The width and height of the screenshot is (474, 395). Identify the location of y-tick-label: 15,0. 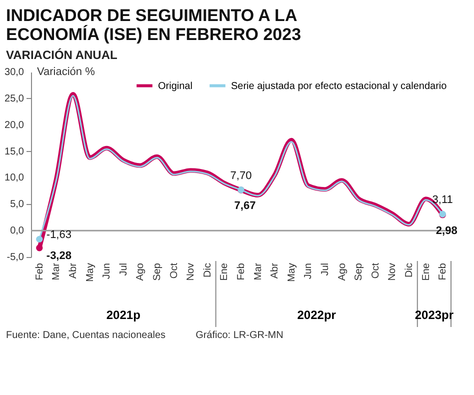
(14, 152).